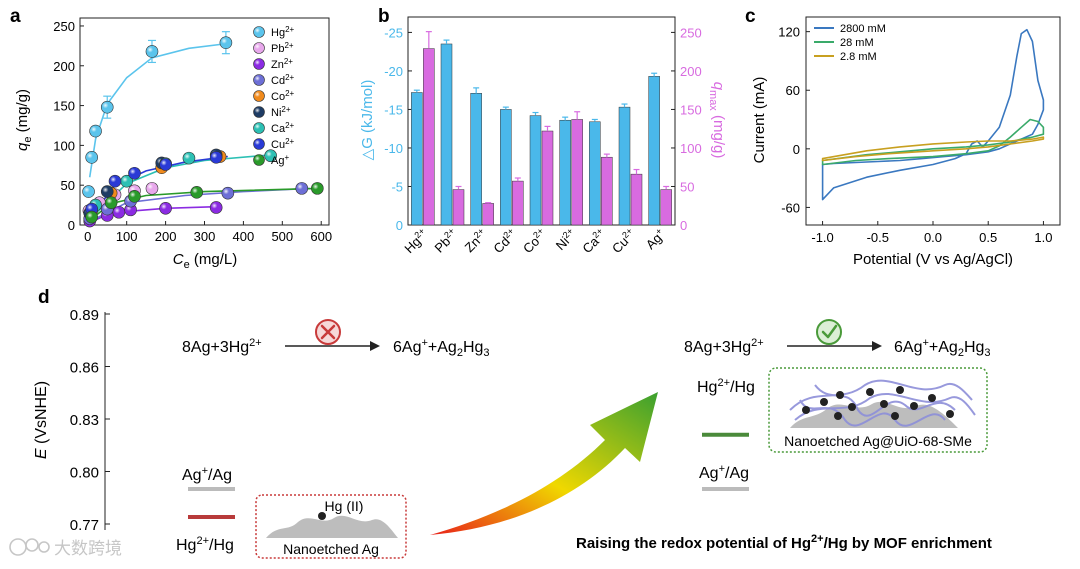 Image resolution: width=1080 pixels, height=569 pixels. I want to click on panel-b-ytick-left-label: -20, so click(393, 71).